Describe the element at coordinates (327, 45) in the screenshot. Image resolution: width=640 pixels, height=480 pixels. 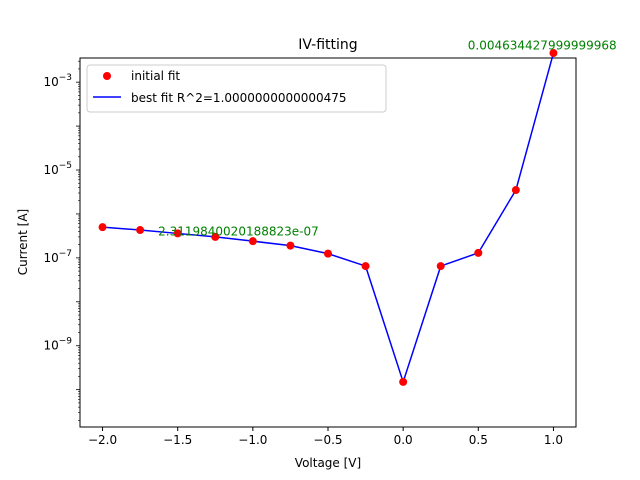
I see `chart-title: IV-fitting` at that location.